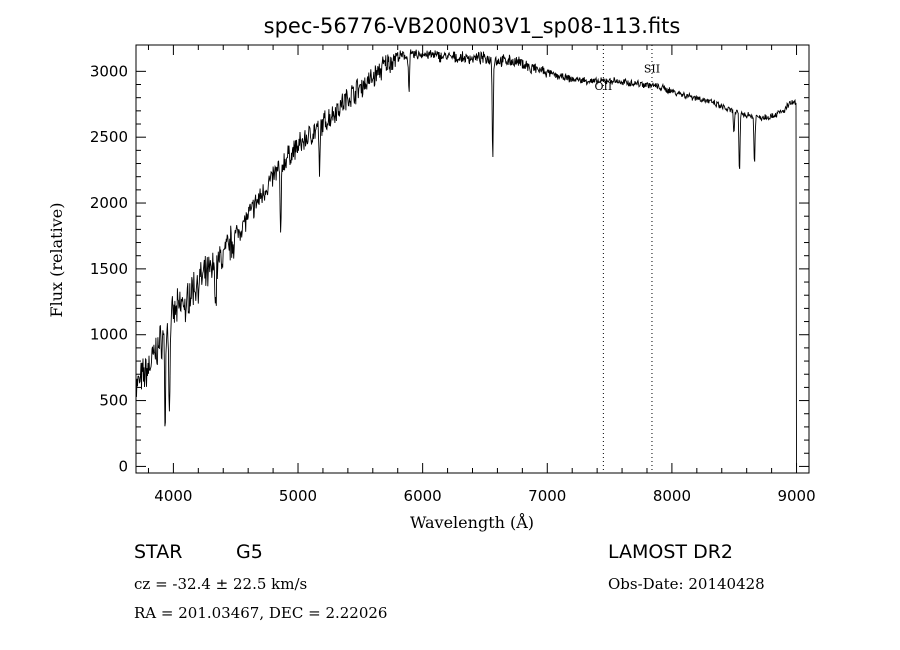 The height and width of the screenshot is (650, 900). Describe the element at coordinates (672, 496) in the screenshot. I see `x-tick-label: 8000` at that location.